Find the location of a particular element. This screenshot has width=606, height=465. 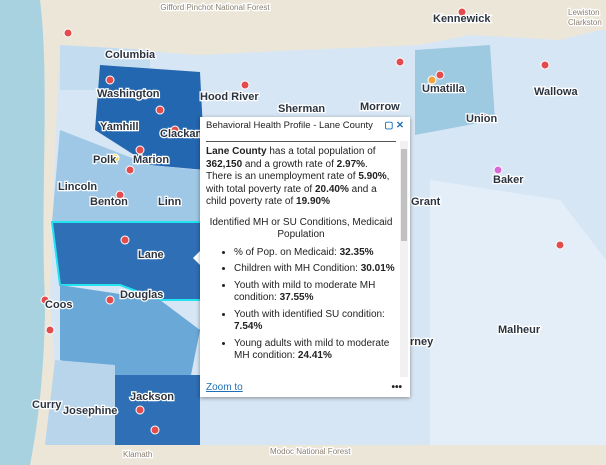

list-item: Children with MH Condition: 30.01% is located at coordinates (315, 269).